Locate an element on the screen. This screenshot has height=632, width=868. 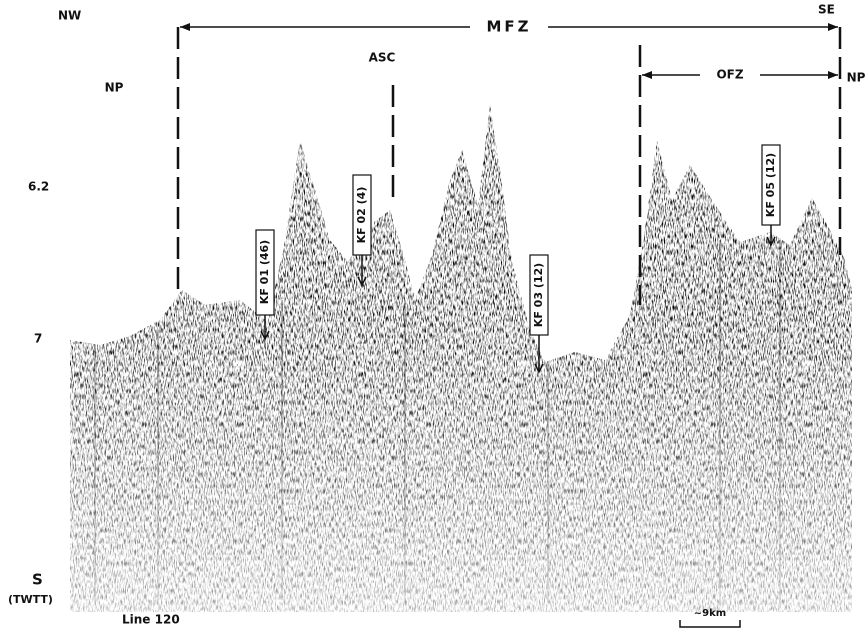
sample-marker: KF 05 (12) is located at coordinates (771, 195).